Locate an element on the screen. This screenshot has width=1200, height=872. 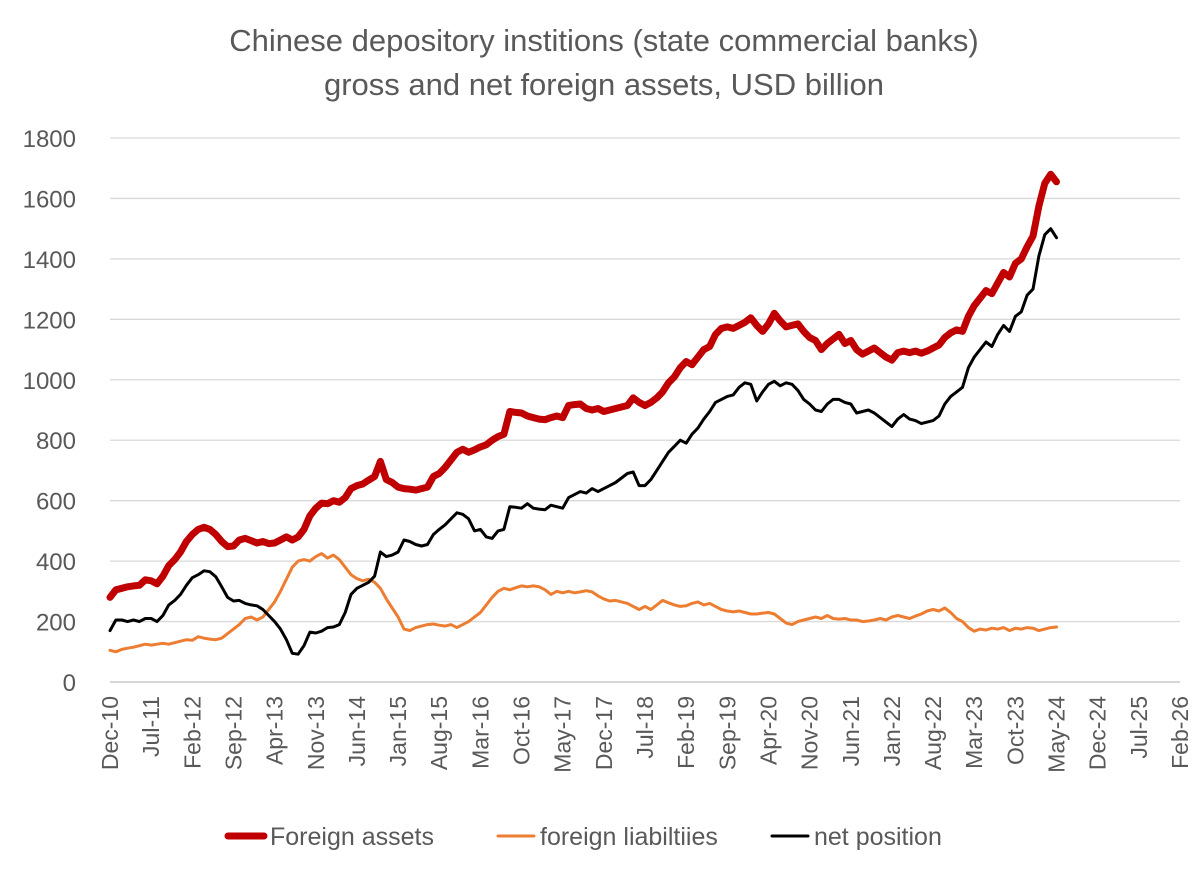
x-tick-label: Apr-20 is located at coordinates (768, 730).